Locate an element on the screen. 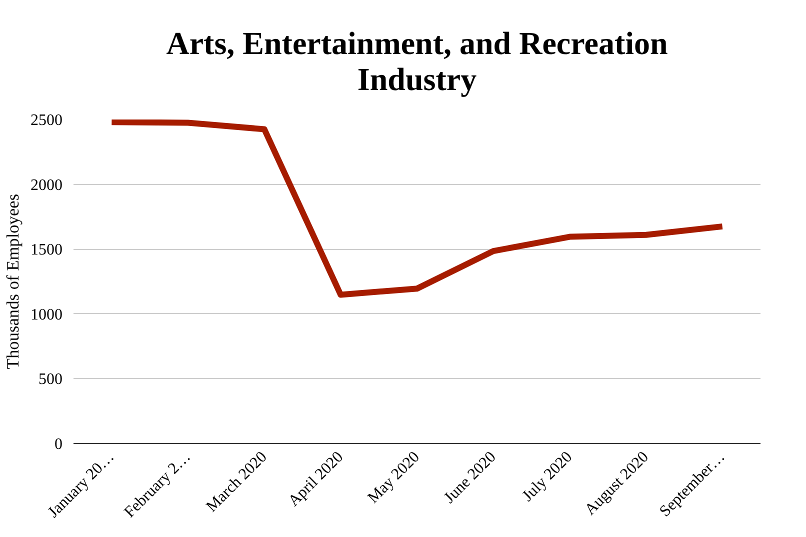 This screenshot has height=537, width=806. y-tick-label: 1000 is located at coordinates (46, 315).